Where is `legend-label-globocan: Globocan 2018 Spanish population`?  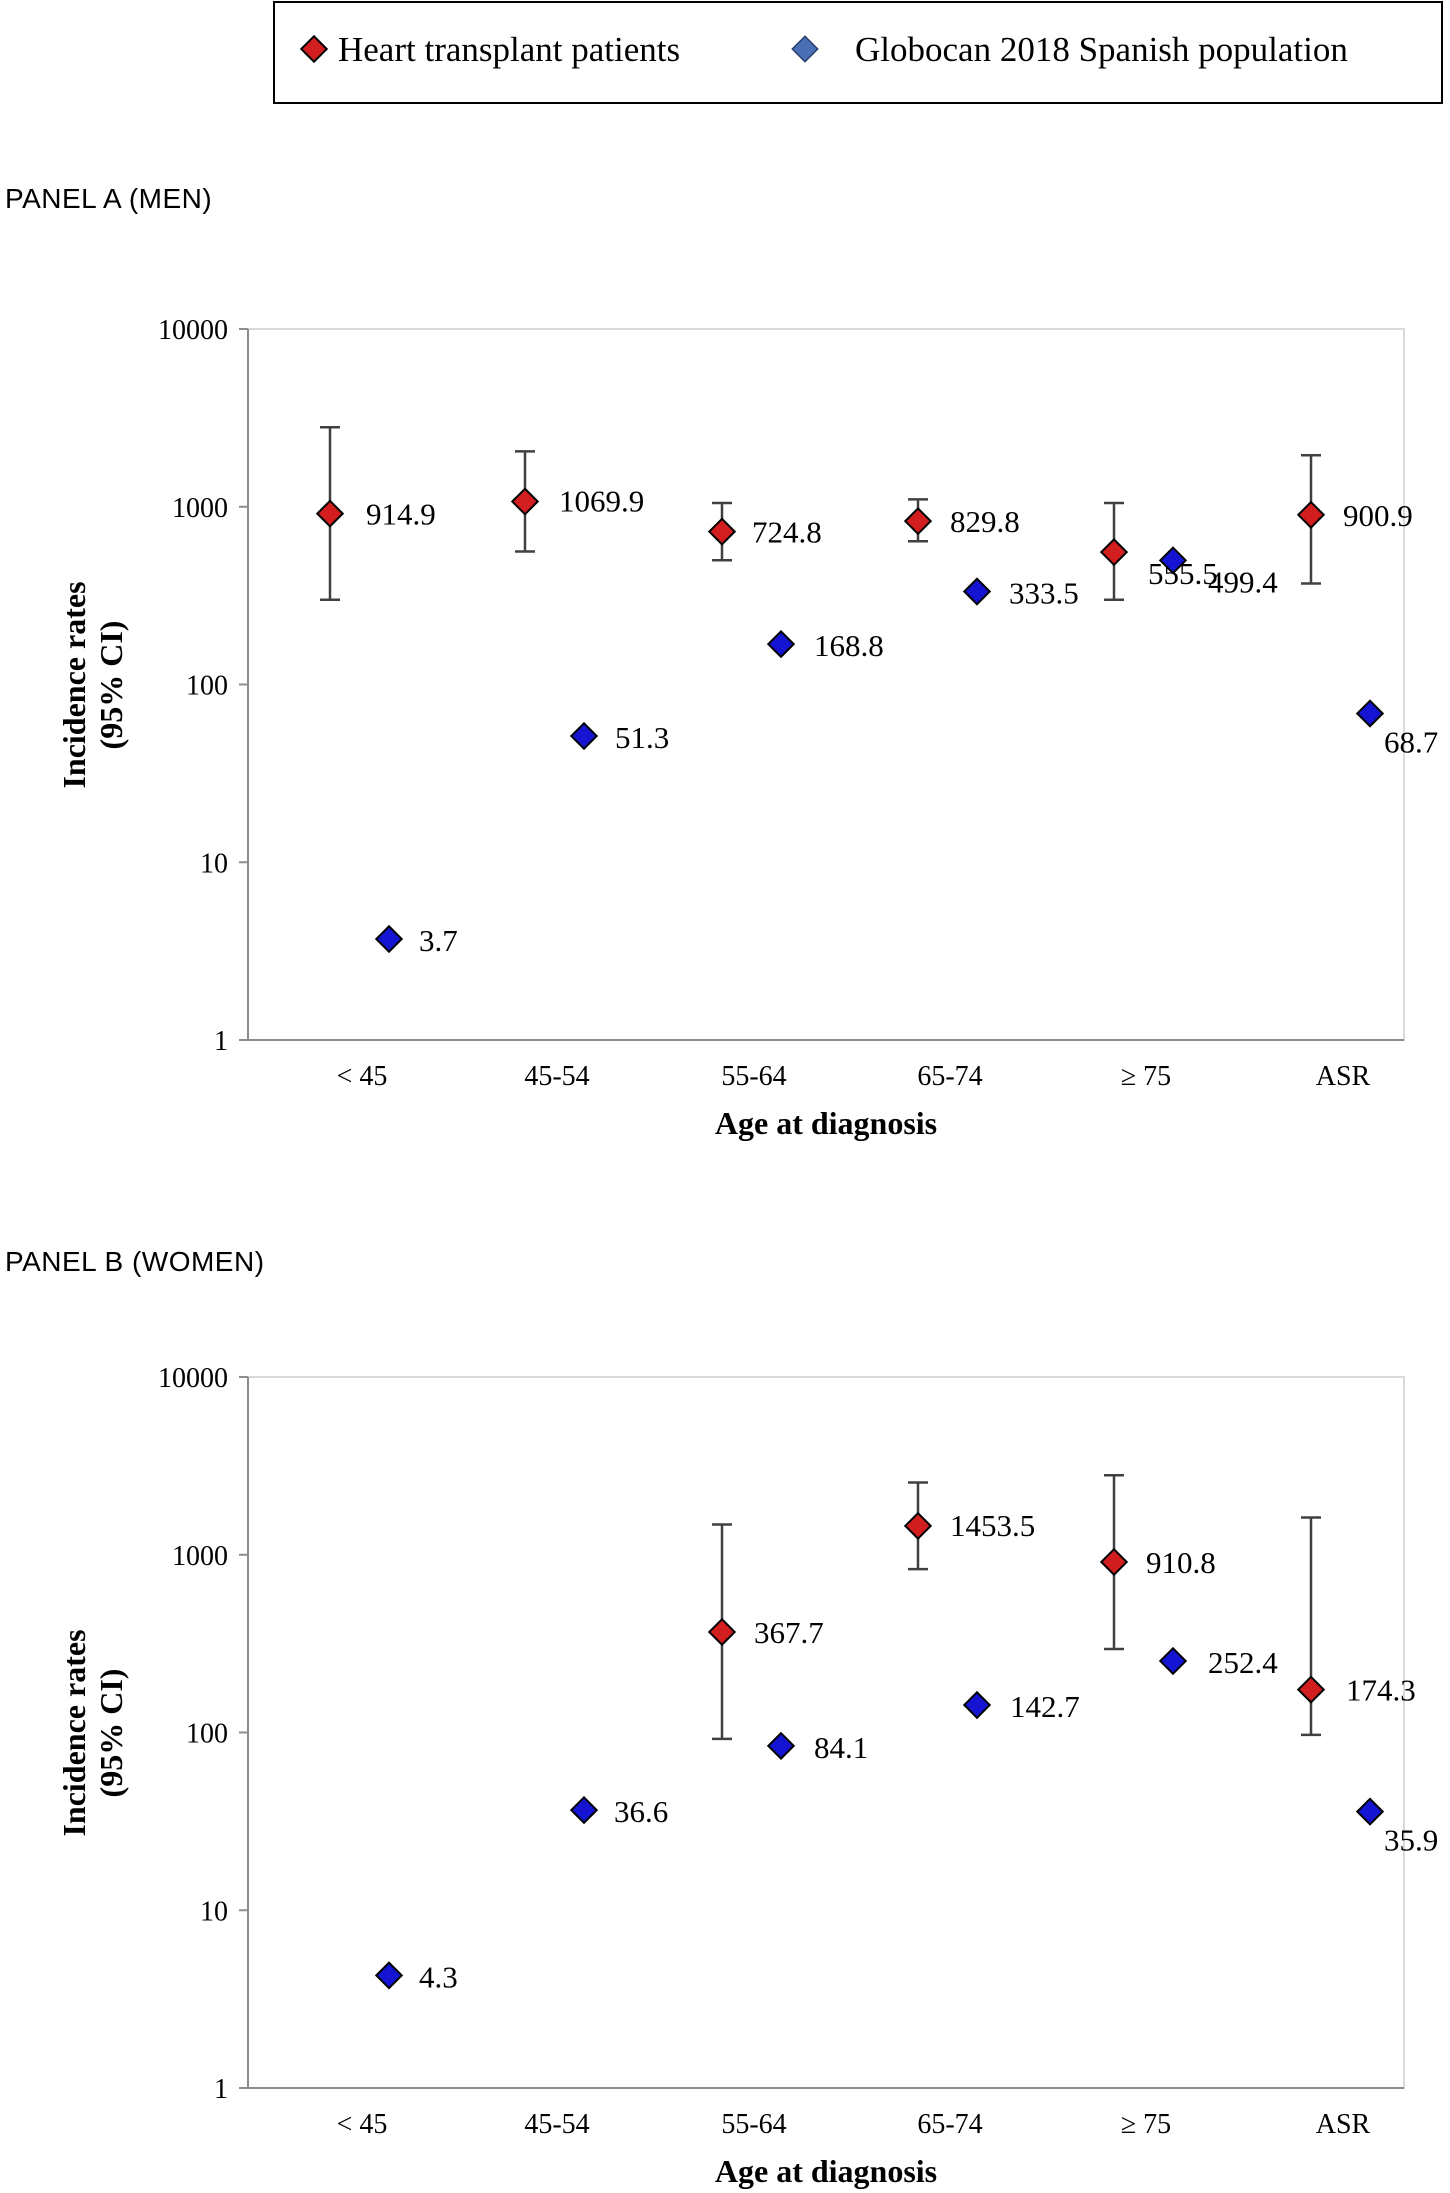
legend-label-globocan: Globocan 2018 Spanish population is located at coordinates (1101, 49).